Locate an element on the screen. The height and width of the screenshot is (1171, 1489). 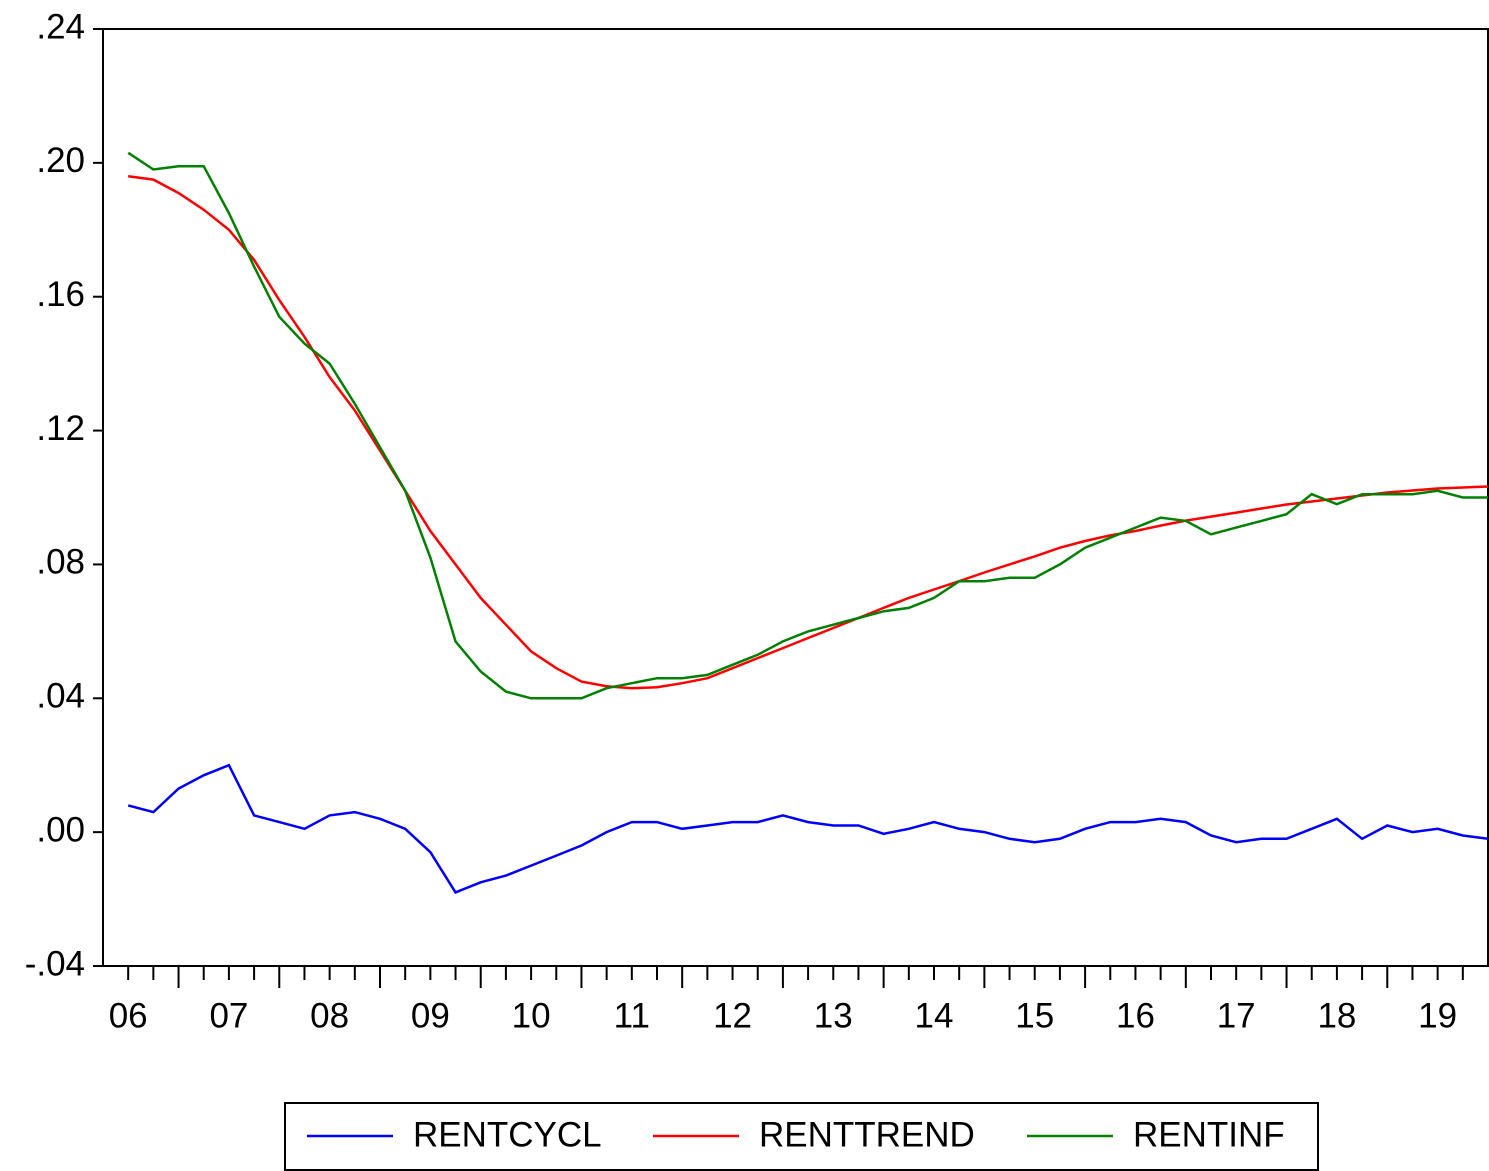
x-tick-label: 11 is located at coordinates (632, 1015).